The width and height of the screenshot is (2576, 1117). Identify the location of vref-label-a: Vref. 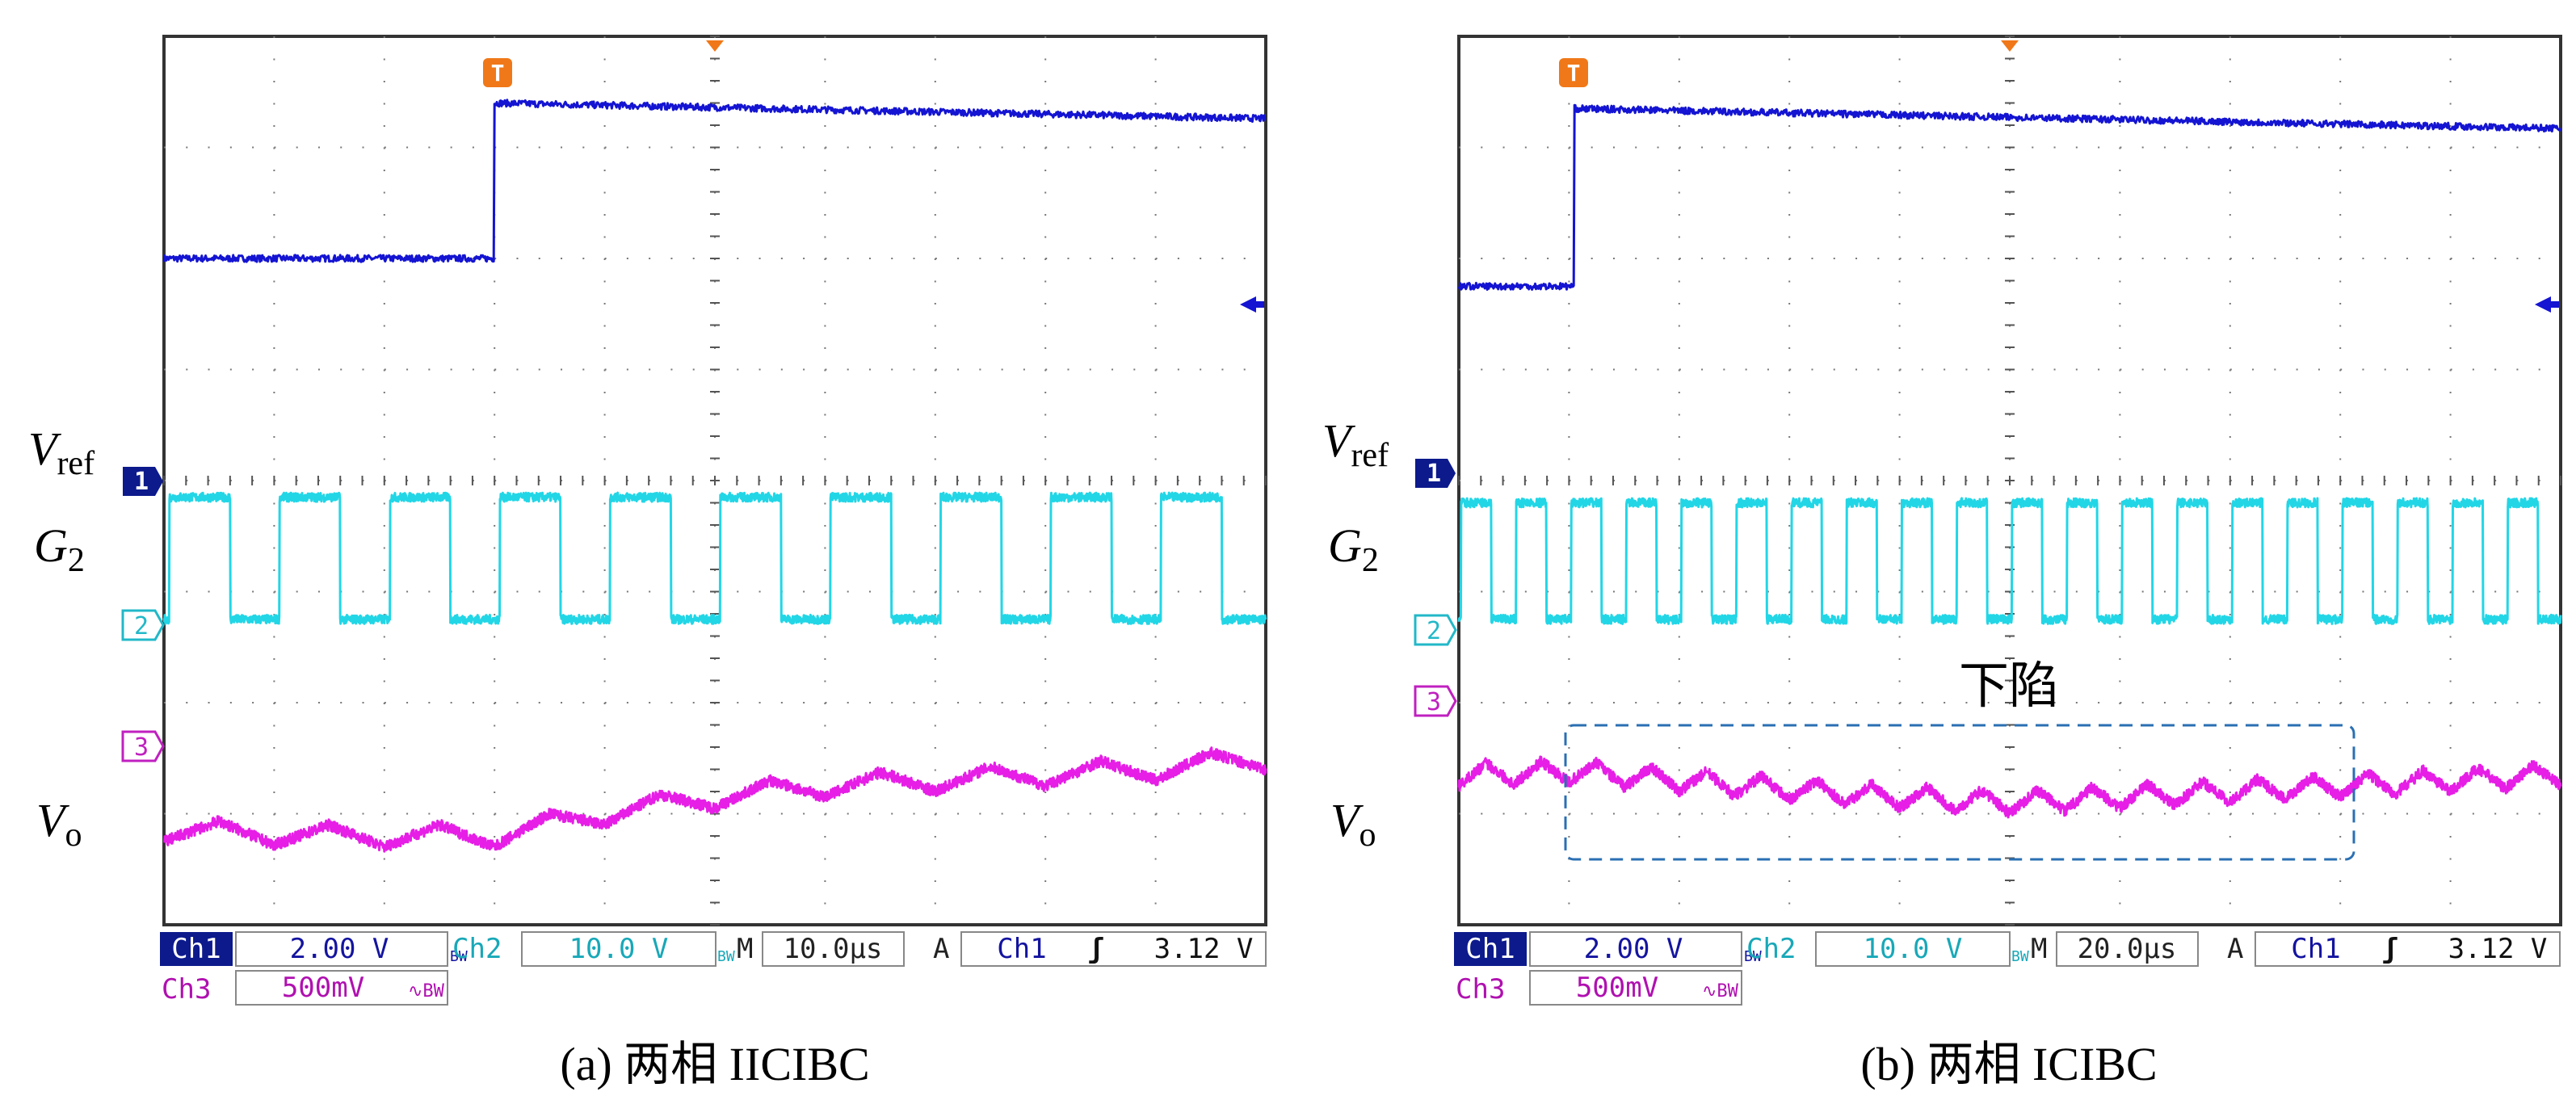
(61, 452).